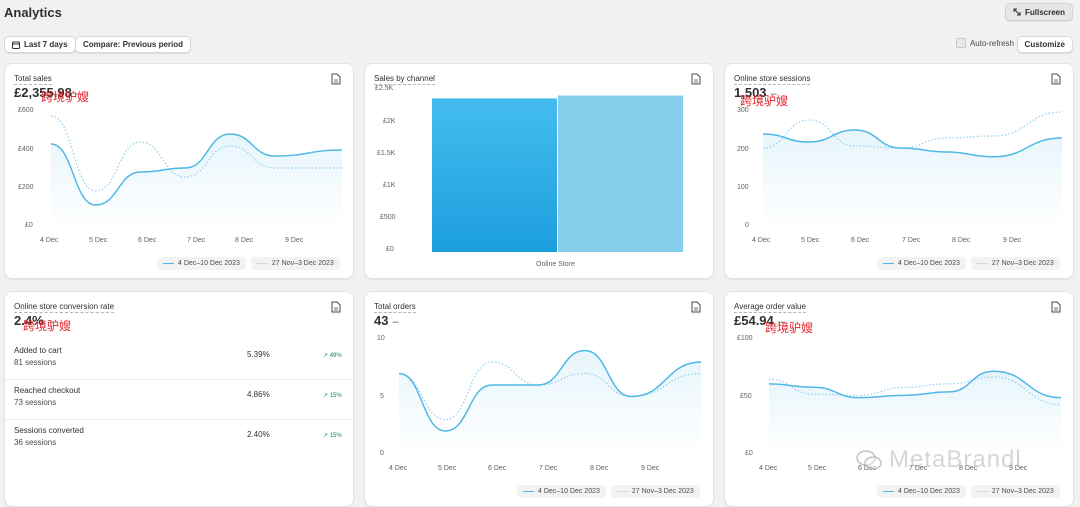 This screenshot has width=1080, height=507. I want to click on conversion-row: Reached checkout 73 sessions 4.86% ↗ 15%, so click(179, 400).